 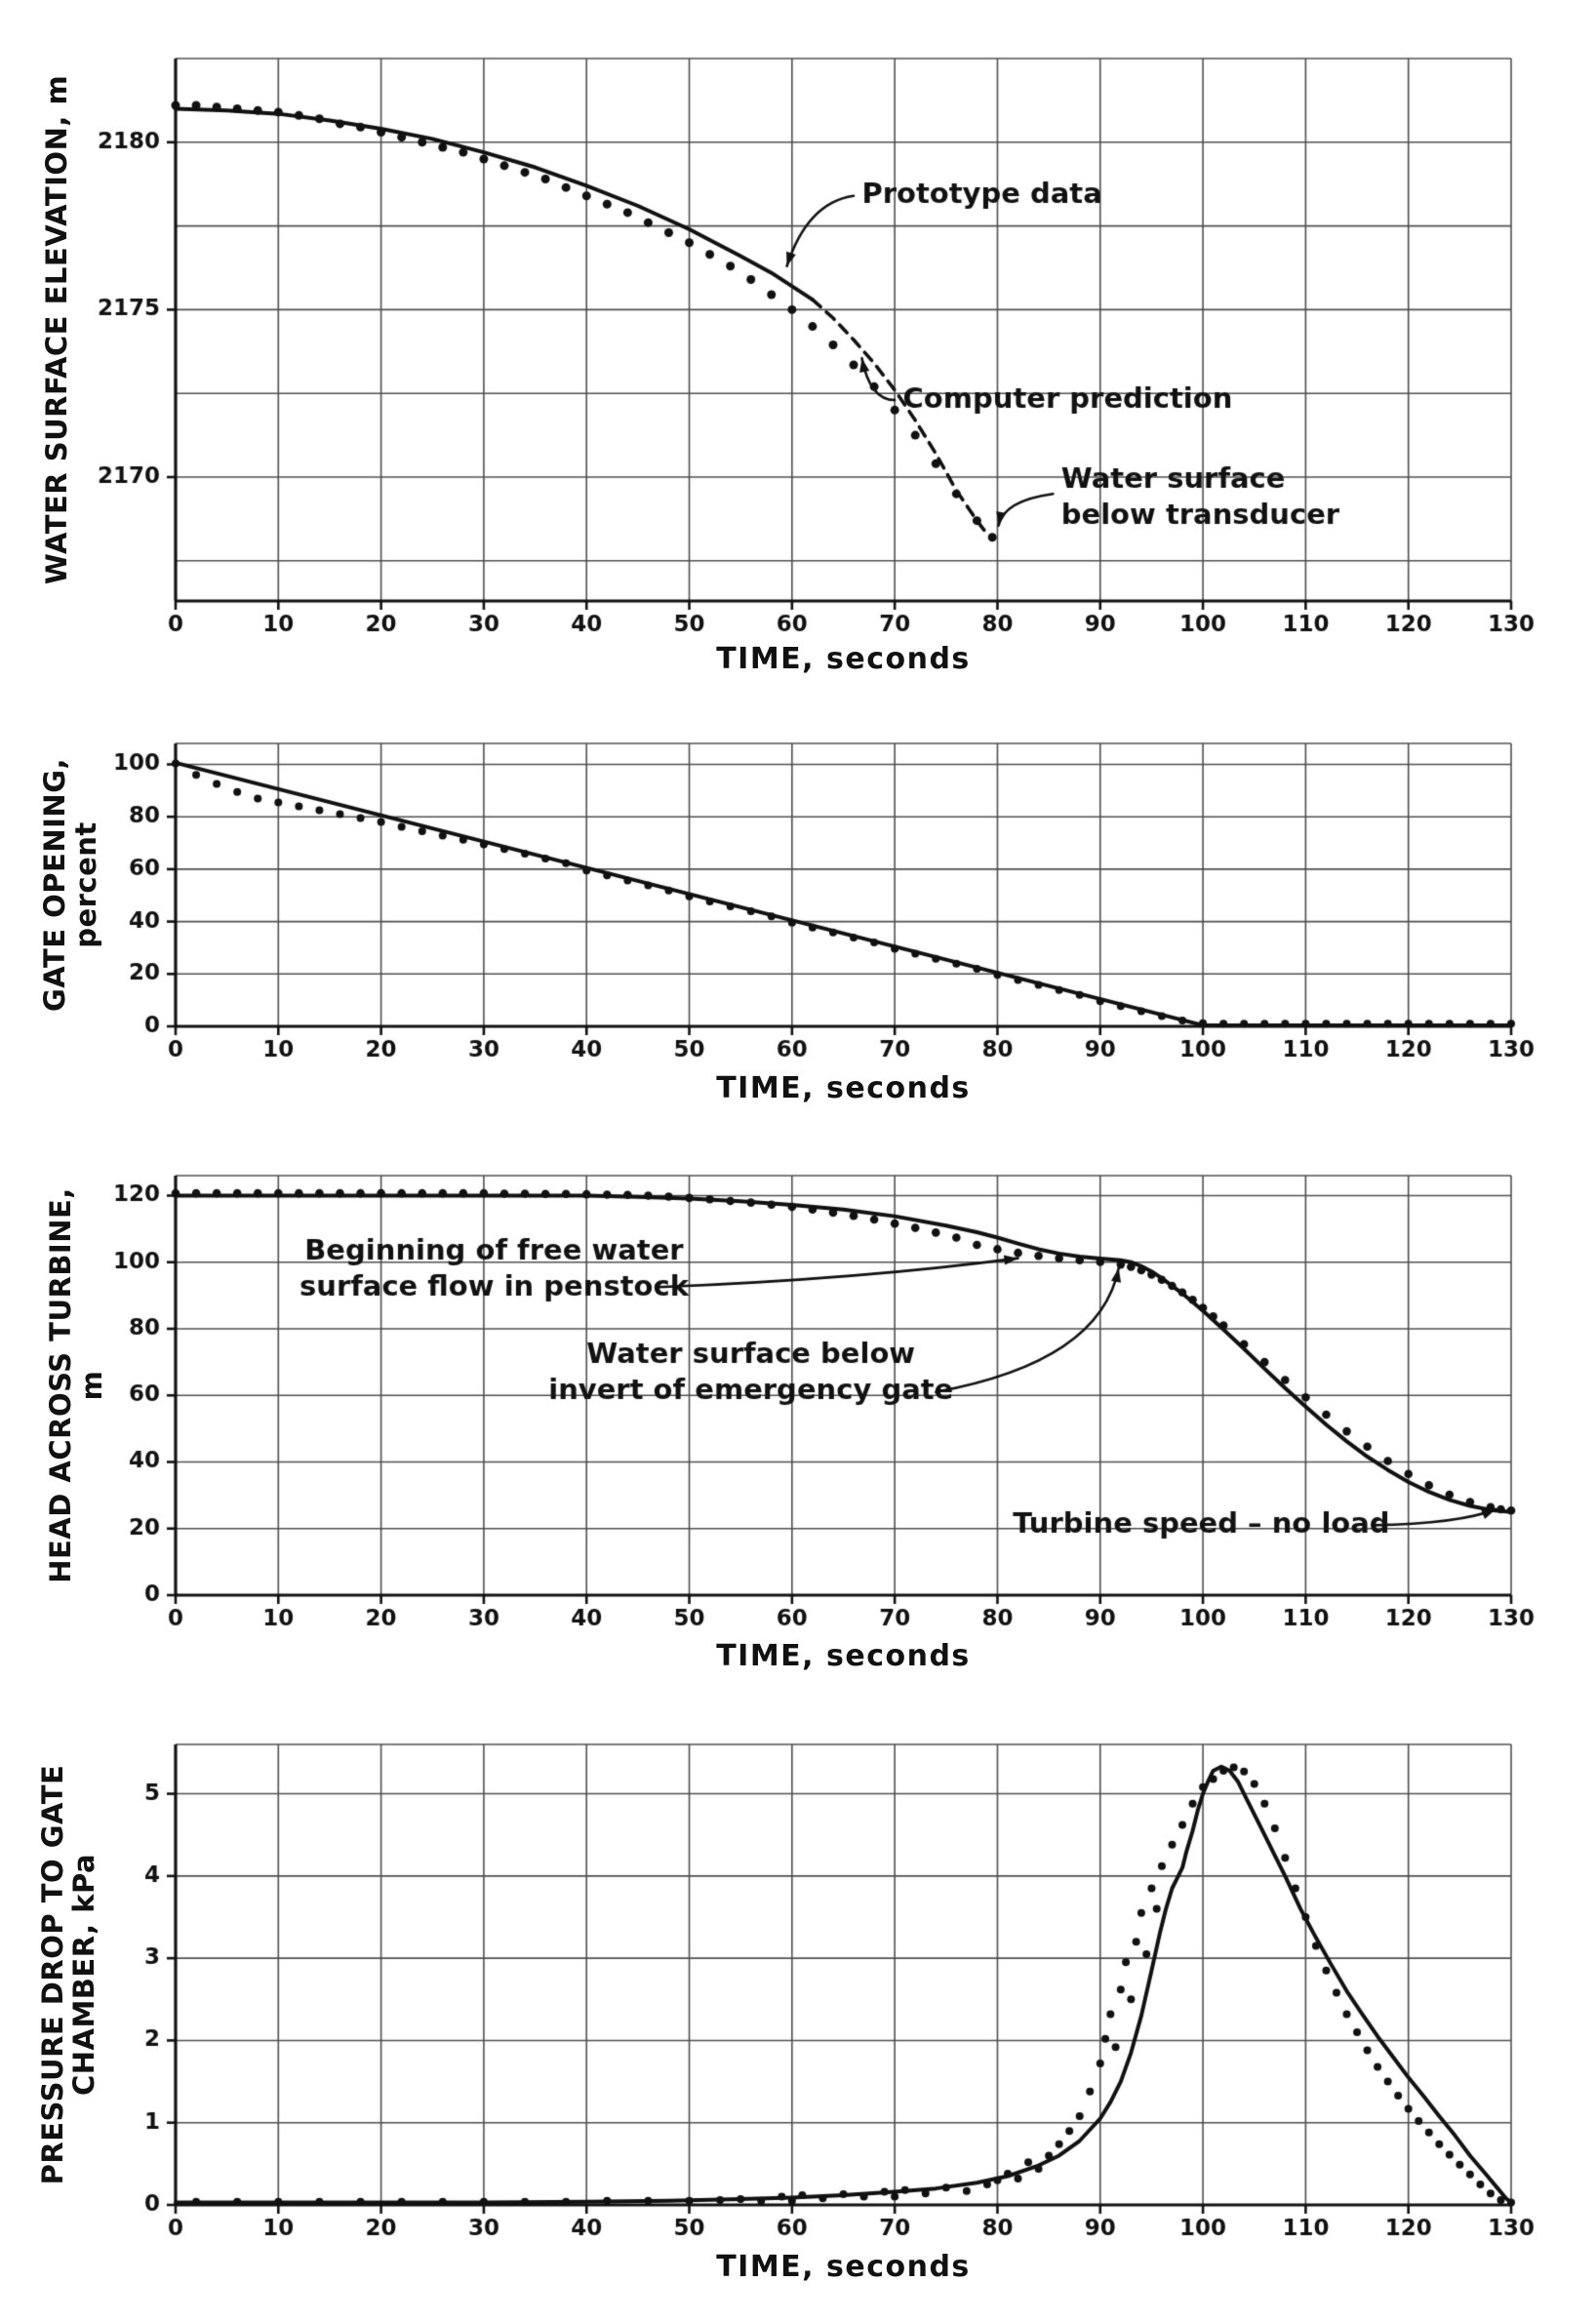 What do you see at coordinates (57, 329) in the screenshot?
I see `water-surface-elevation-y-axis-label: WATER SURFACE ELEVATION, m` at bounding box center [57, 329].